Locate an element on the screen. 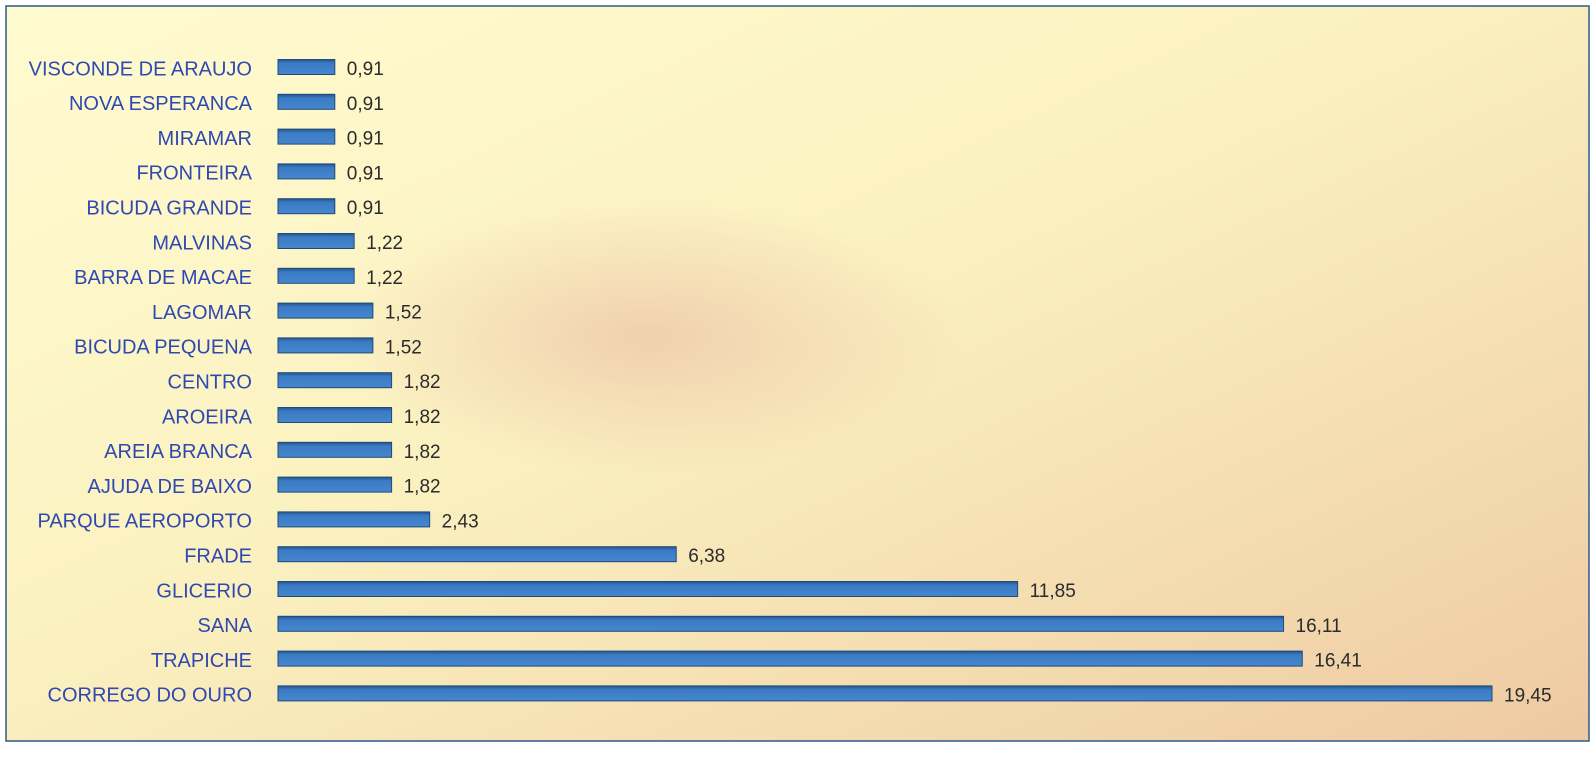 This screenshot has width=1595, height=757. category-label: MIRAMAR is located at coordinates (205, 139).